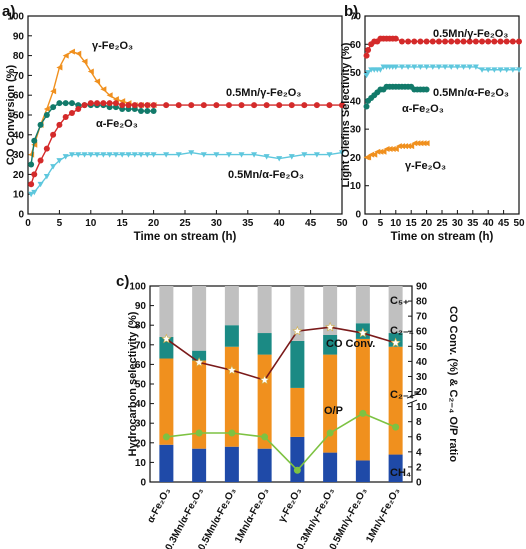 Image resolution: width=526 pixels, height=549 pixels. I want to click on panel-b-label: b), so click(351, 11).